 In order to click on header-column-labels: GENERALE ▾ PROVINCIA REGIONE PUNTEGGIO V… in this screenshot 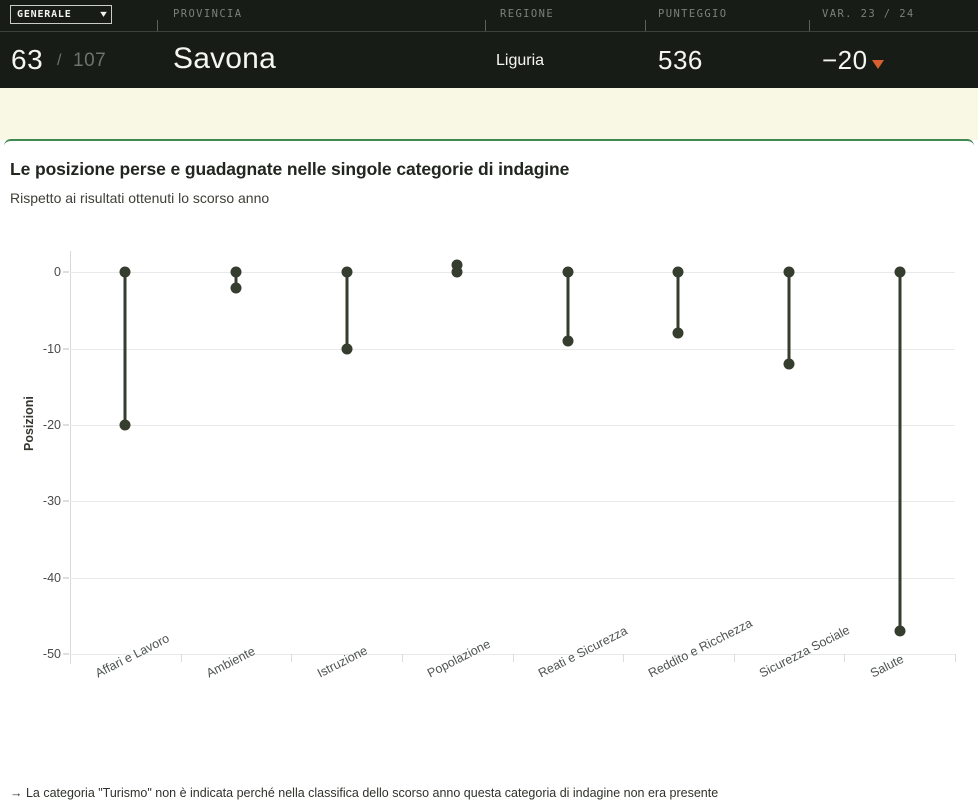, I will do `click(489, 15)`.